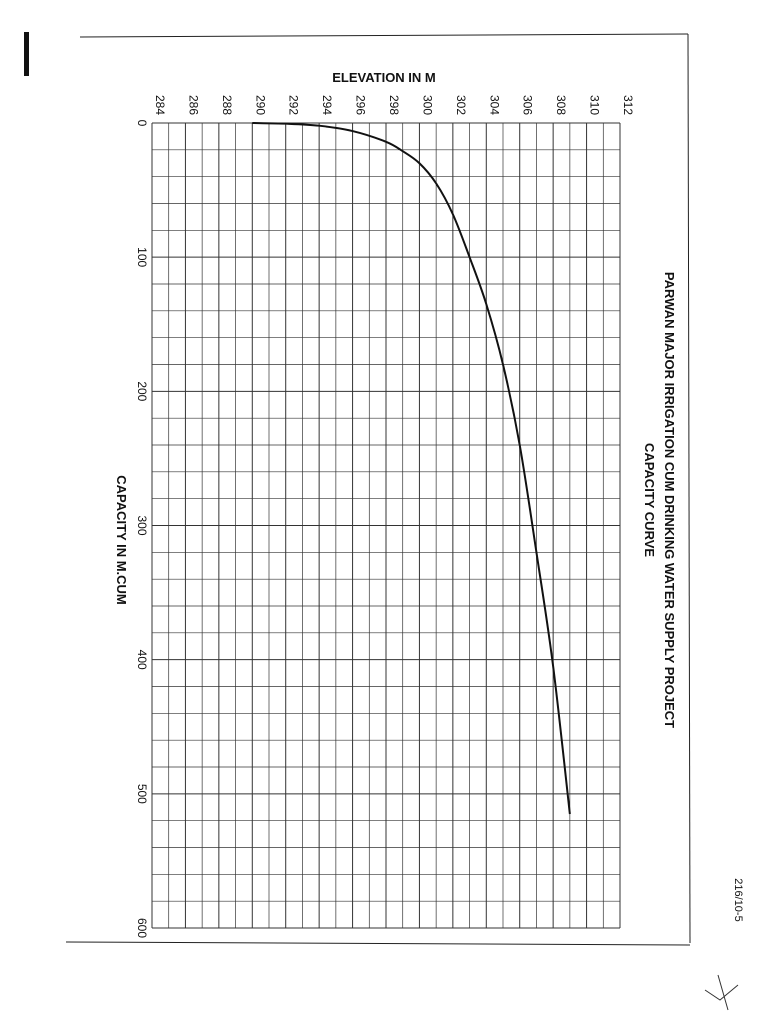 The width and height of the screenshot is (768, 1024). I want to click on scan-corner-mark, so click(721, 992).